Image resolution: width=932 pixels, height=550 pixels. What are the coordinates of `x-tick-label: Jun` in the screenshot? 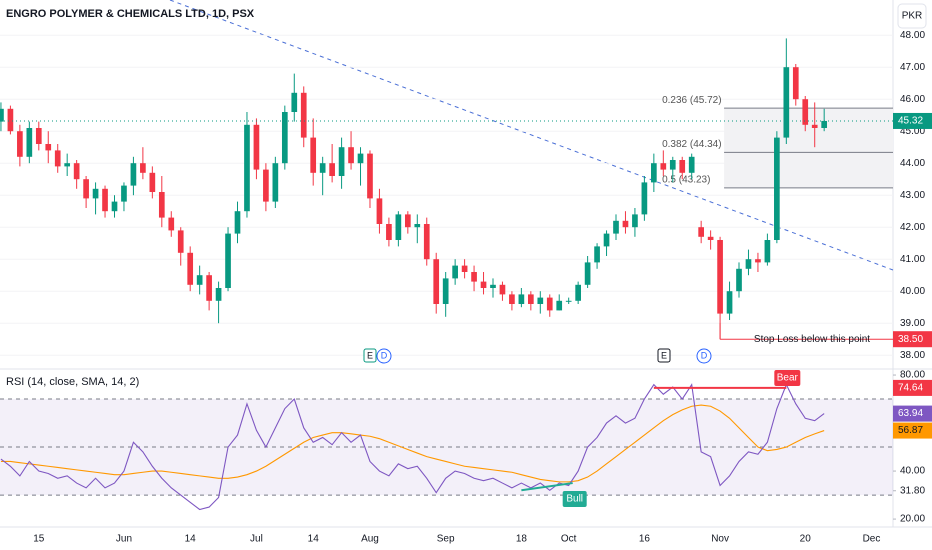 It's located at (124, 539).